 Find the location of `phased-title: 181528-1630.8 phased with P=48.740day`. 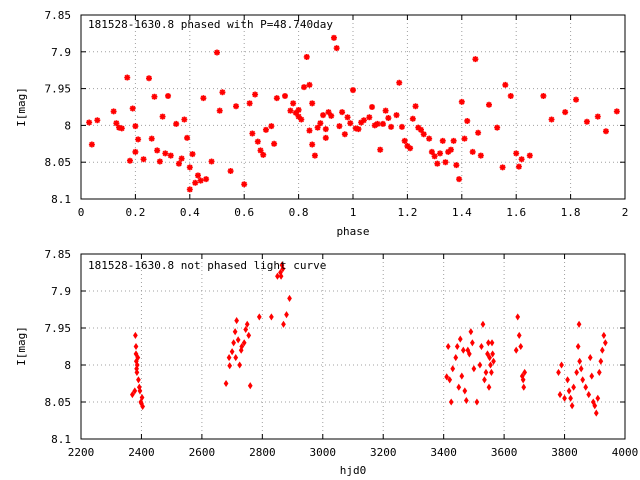

phased-title: 181528-1630.8 phased with P=48.740day is located at coordinates (210, 24).